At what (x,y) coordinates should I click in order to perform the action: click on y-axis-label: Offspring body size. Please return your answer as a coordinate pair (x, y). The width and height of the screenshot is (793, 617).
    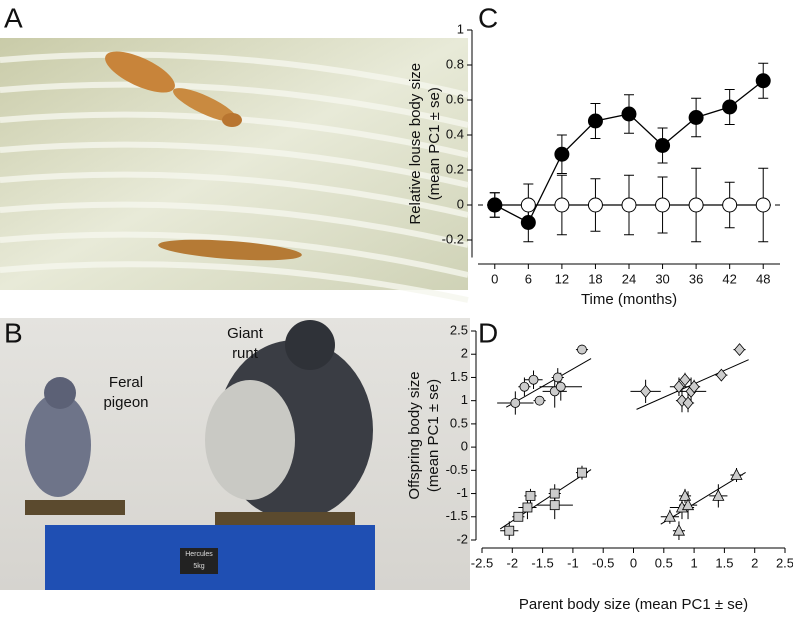
    Looking at the image, I should click on (414, 435).